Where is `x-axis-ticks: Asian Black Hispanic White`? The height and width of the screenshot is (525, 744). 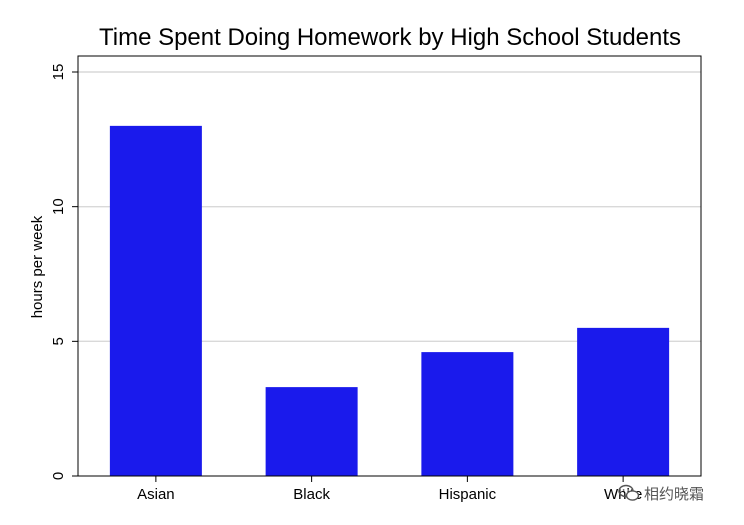
x-axis-ticks: Asian Black Hispanic White is located at coordinates (389, 489).